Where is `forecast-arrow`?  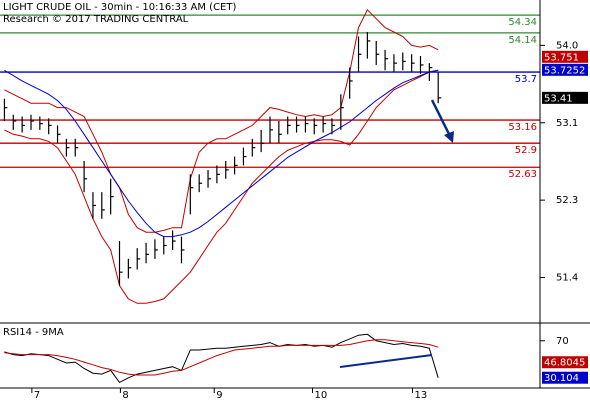
forecast-arrow is located at coordinates (440, 117).